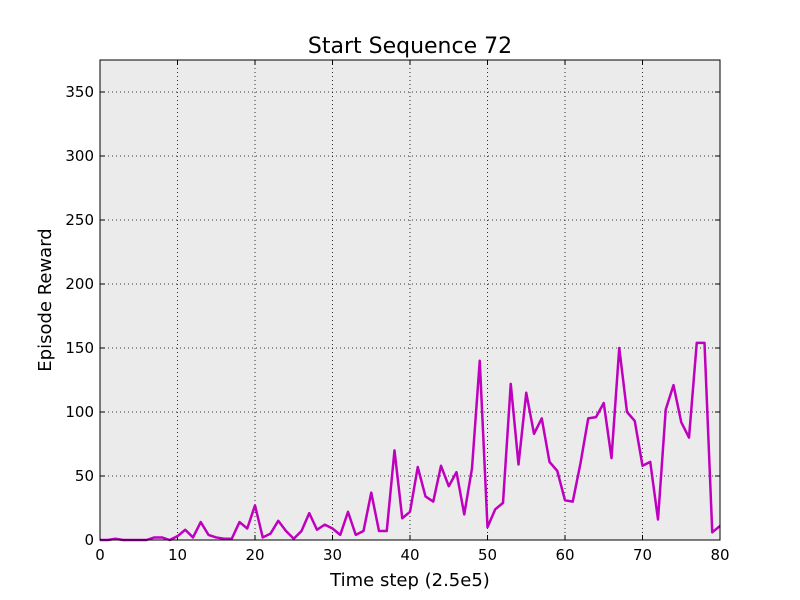 This screenshot has width=800, height=600. What do you see at coordinates (79, 220) in the screenshot?
I see `y-tick-label: 250` at bounding box center [79, 220].